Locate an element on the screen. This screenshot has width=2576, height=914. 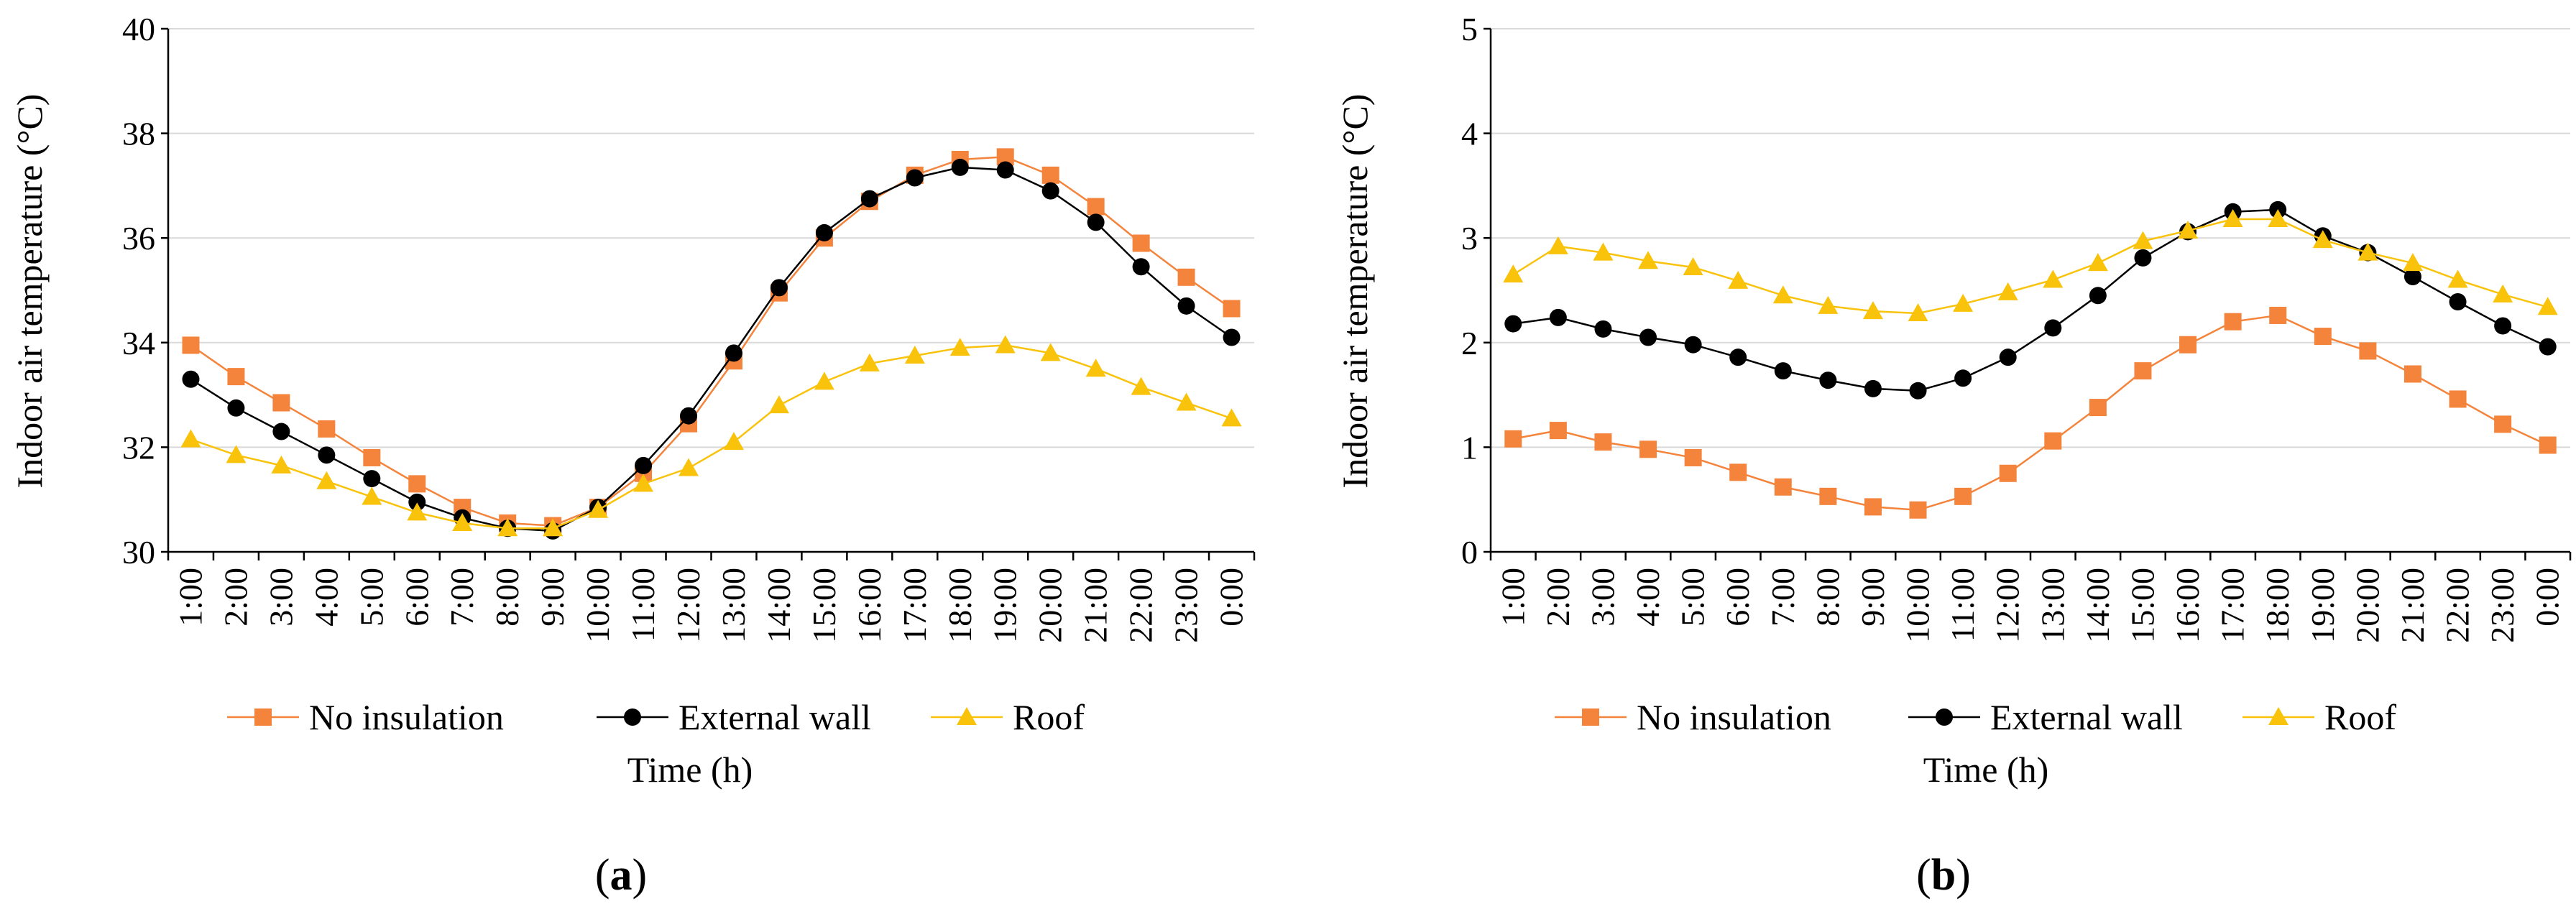
x-tick-label: 7:00 is located at coordinates (1783, 597).